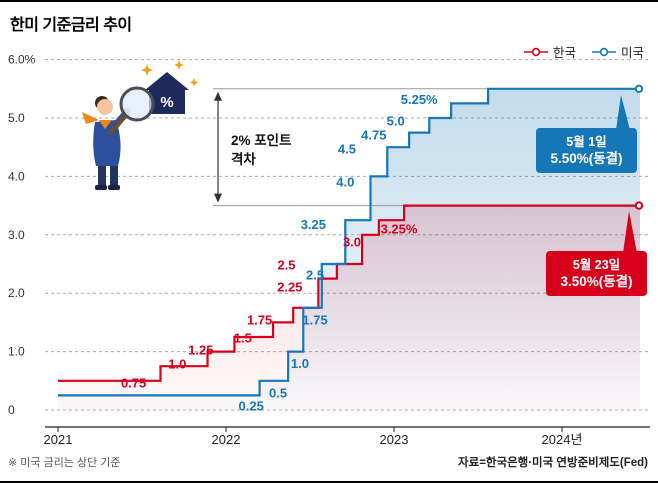  What do you see at coordinates (167, 81) in the screenshot?
I see `house-roof` at bounding box center [167, 81].